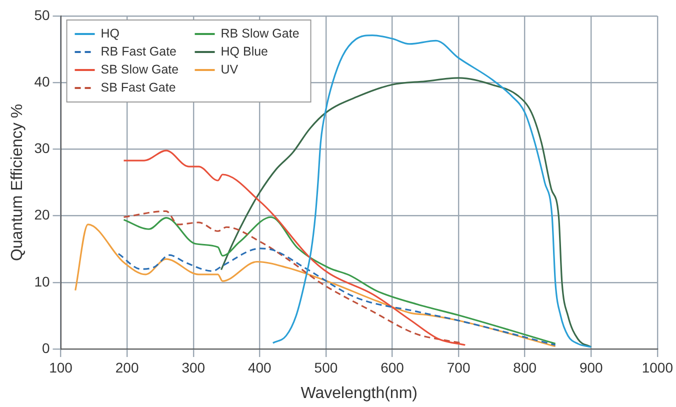 The image size is (676, 407). Describe the element at coordinates (42, 281) in the screenshot. I see `y-tick-label: 10` at that location.